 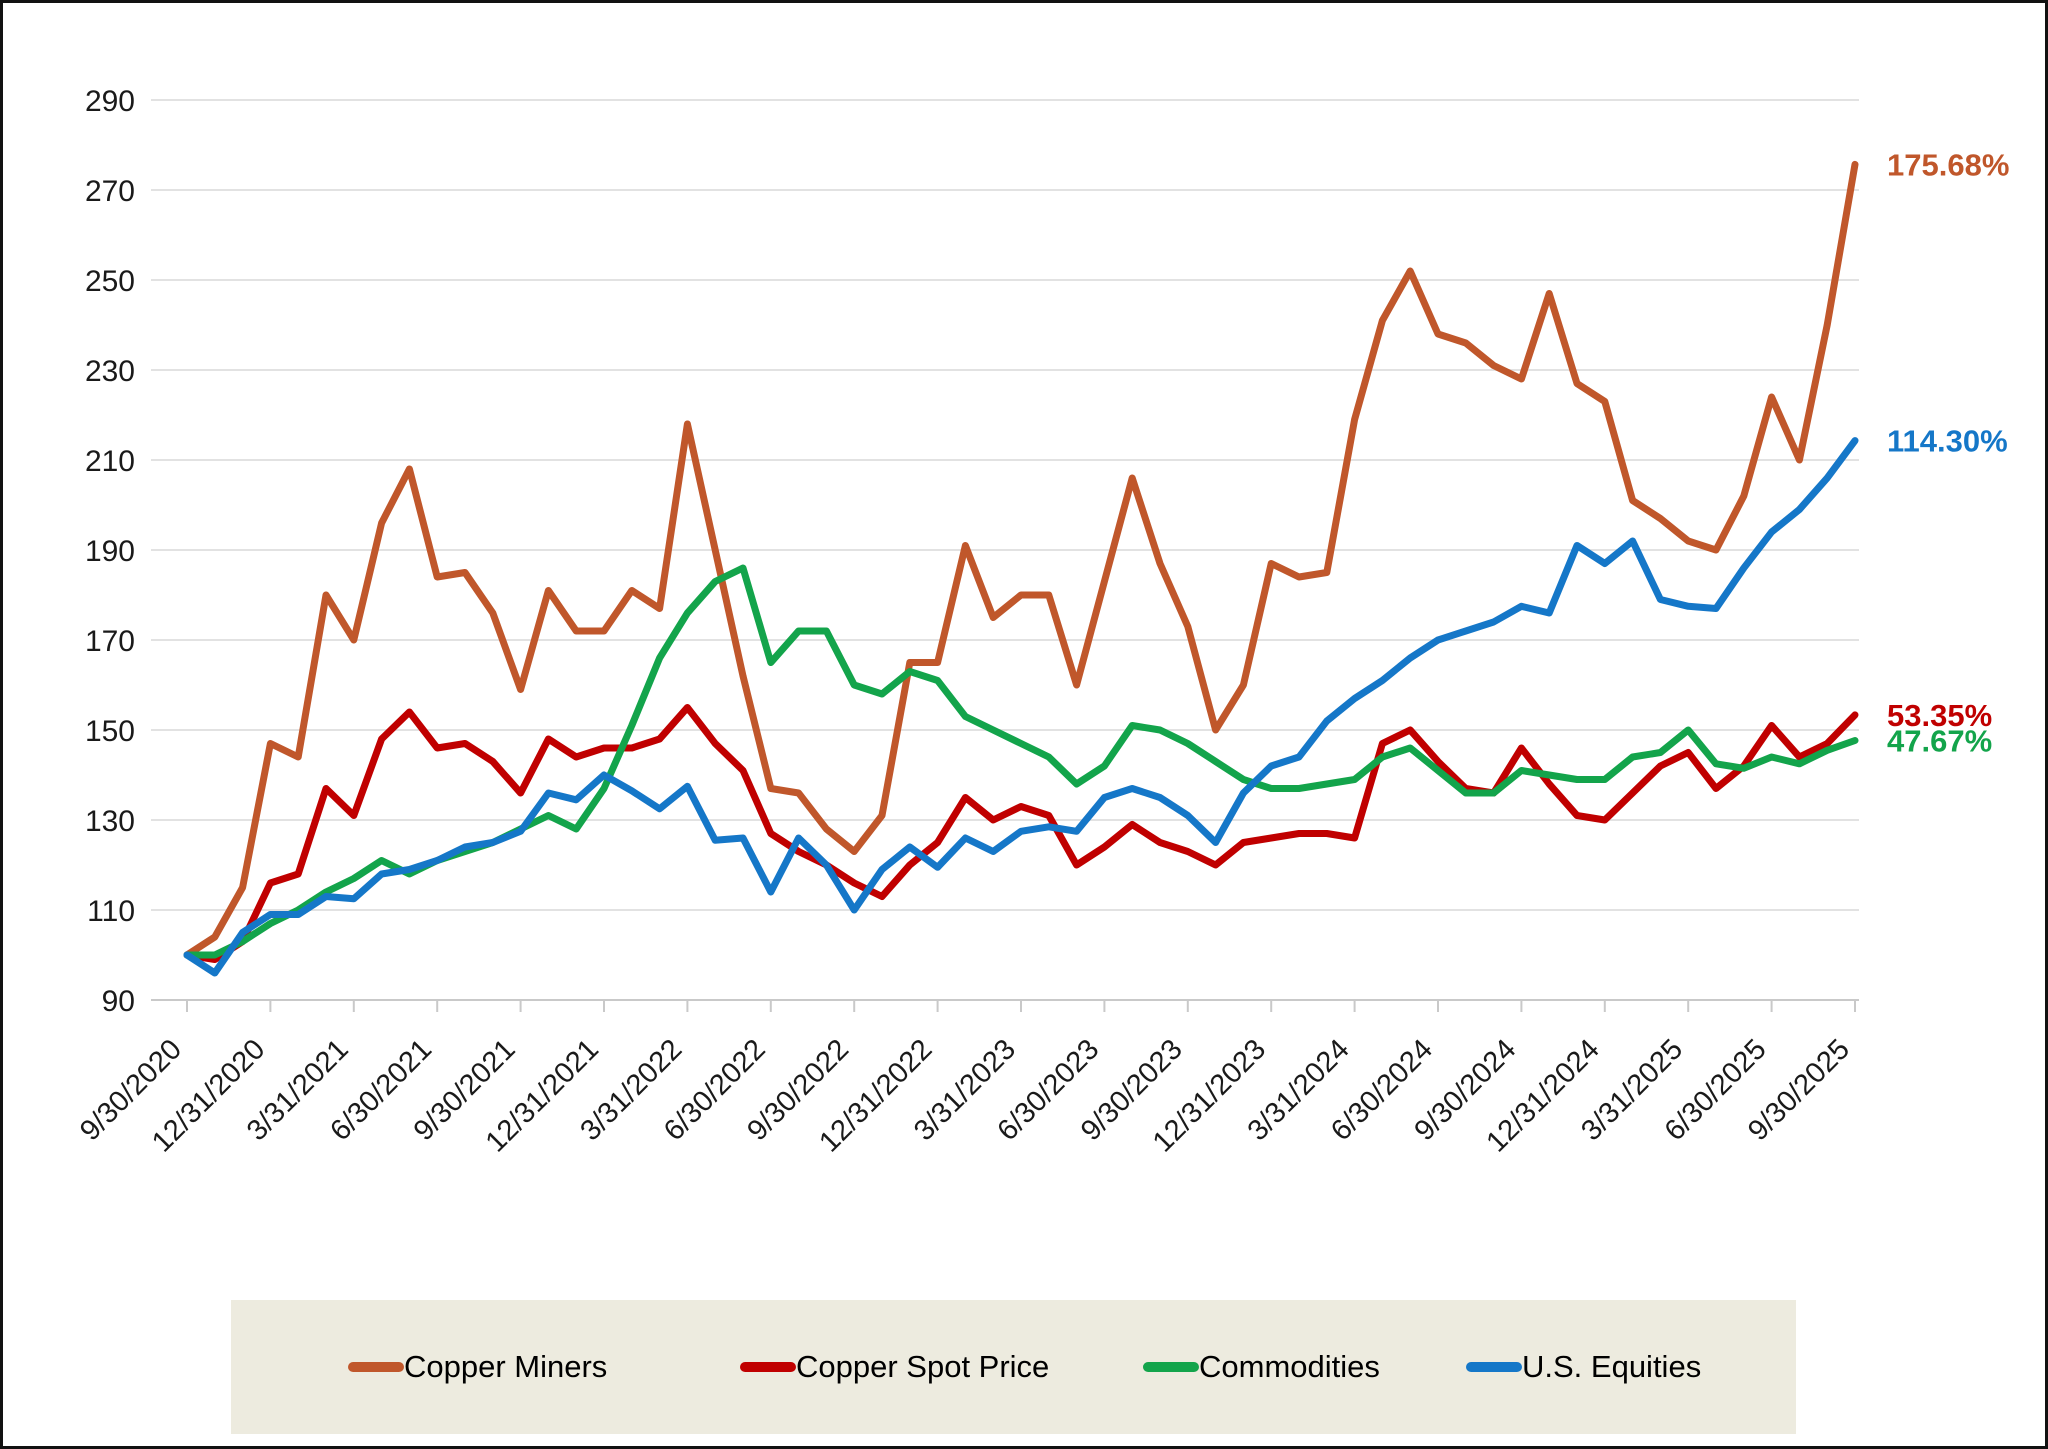 I want to click on legend-item-commodities: Commodities, so click(x=1261, y=1367).